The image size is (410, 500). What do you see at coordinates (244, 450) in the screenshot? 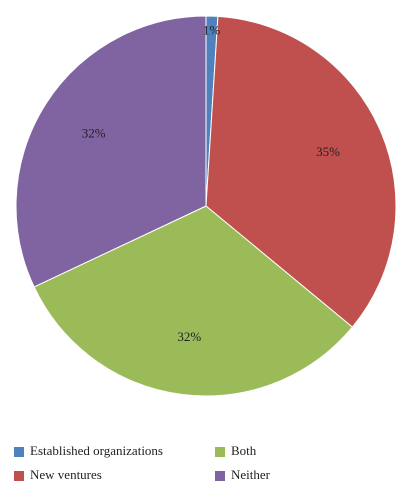
I see `legend-label: Both` at bounding box center [244, 450].